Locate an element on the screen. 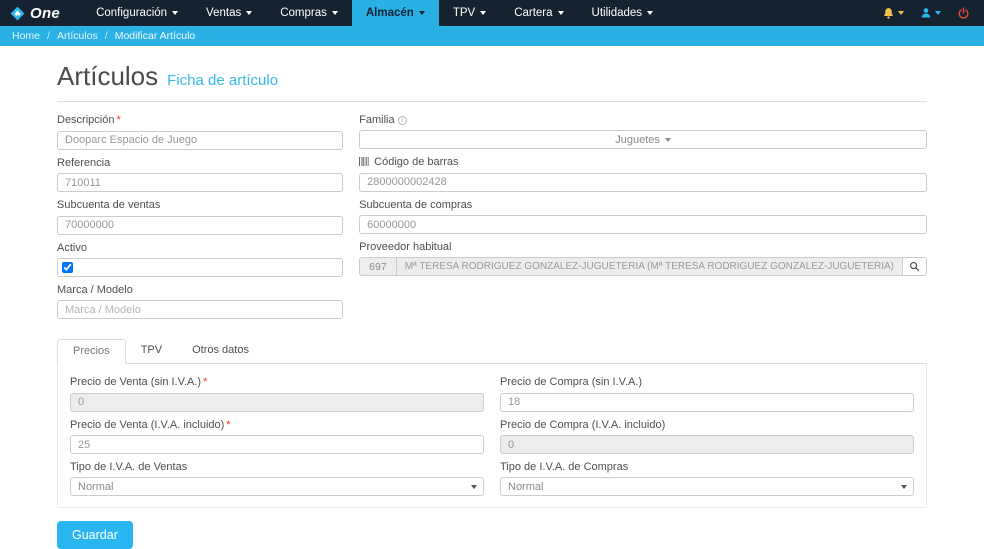 Image resolution: width=984 pixels, height=549 pixels. precio-venta-sin-label: Precio de Venta (sin I.V.A.) is located at coordinates (136, 382).